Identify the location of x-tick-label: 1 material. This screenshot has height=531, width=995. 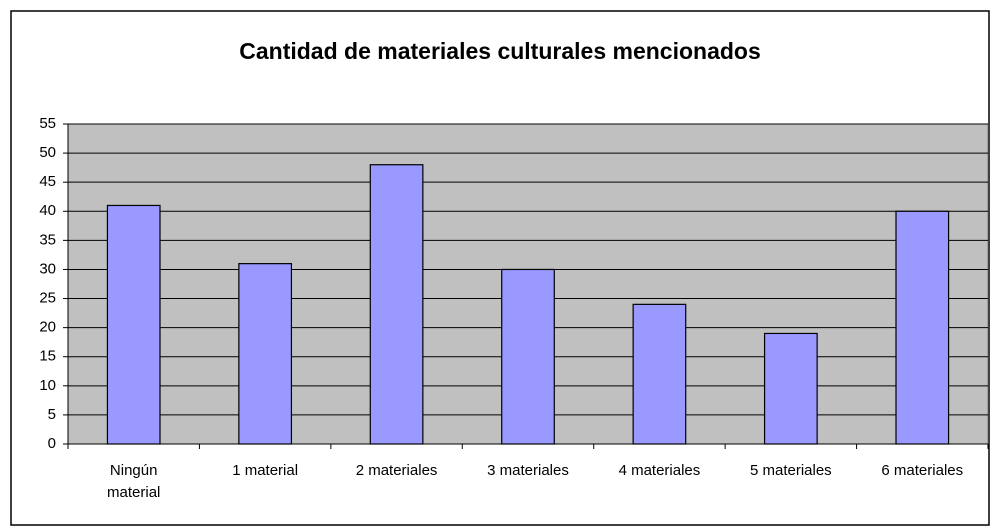
(265, 470).